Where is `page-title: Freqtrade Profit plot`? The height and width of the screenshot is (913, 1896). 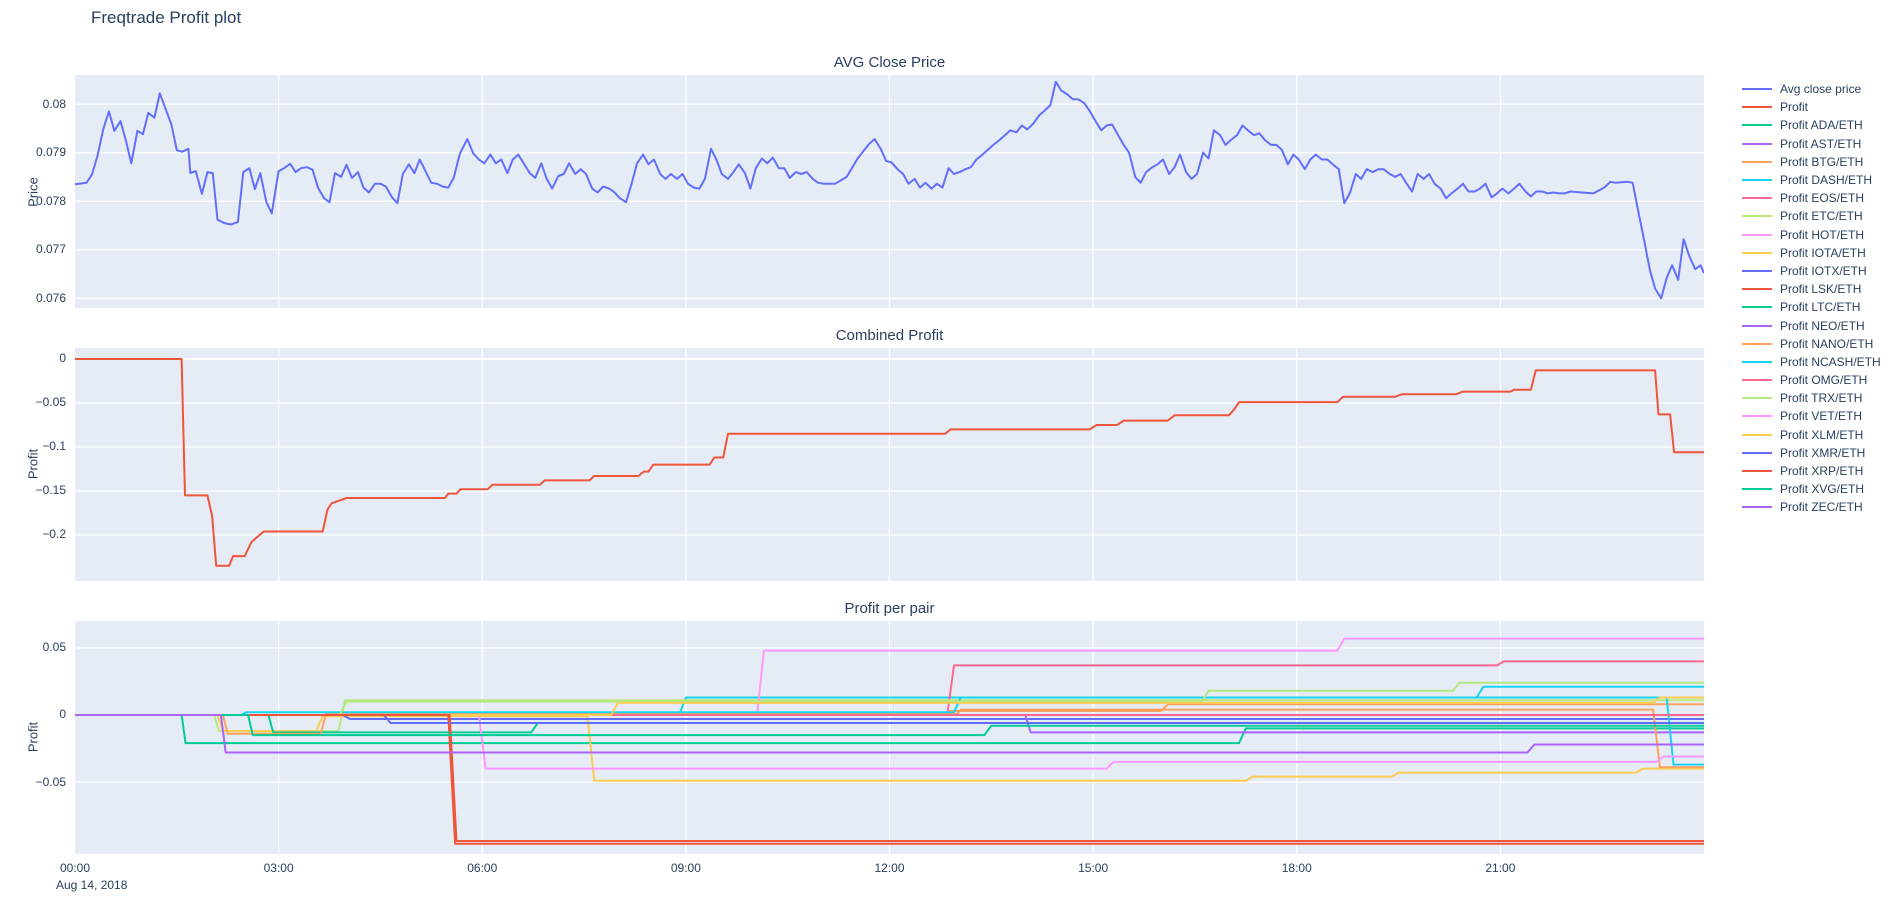 page-title: Freqtrade Profit plot is located at coordinates (166, 17).